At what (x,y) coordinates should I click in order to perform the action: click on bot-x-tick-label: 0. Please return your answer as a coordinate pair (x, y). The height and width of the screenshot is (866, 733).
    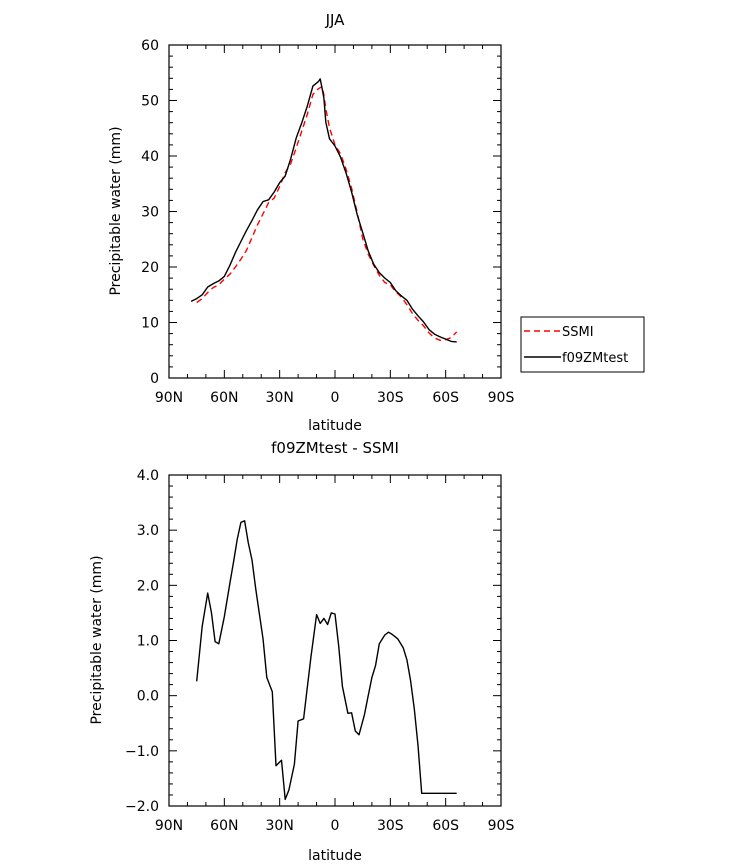
    Looking at the image, I should click on (335, 826).